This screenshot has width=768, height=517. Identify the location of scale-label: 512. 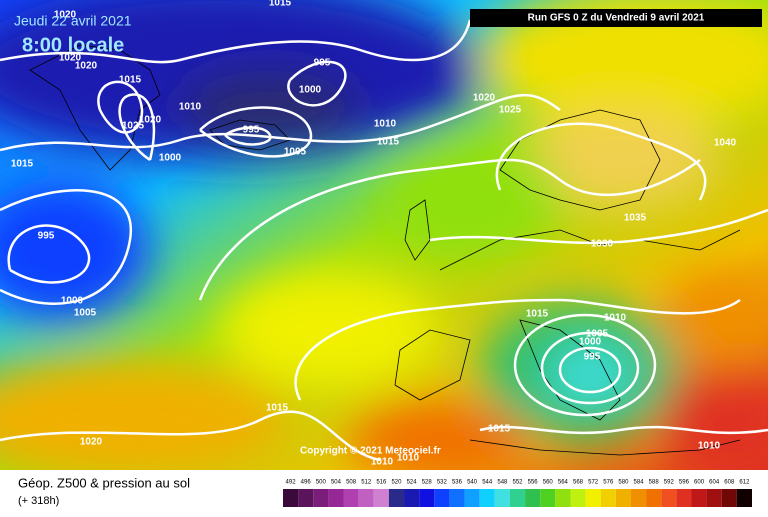
(366, 483).